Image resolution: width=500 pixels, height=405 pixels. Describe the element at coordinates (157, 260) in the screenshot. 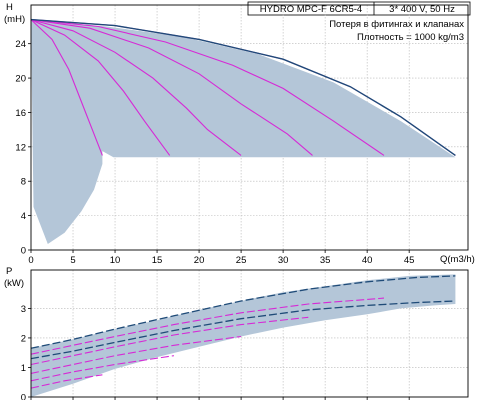

I see `x-tick-label: 15` at that location.